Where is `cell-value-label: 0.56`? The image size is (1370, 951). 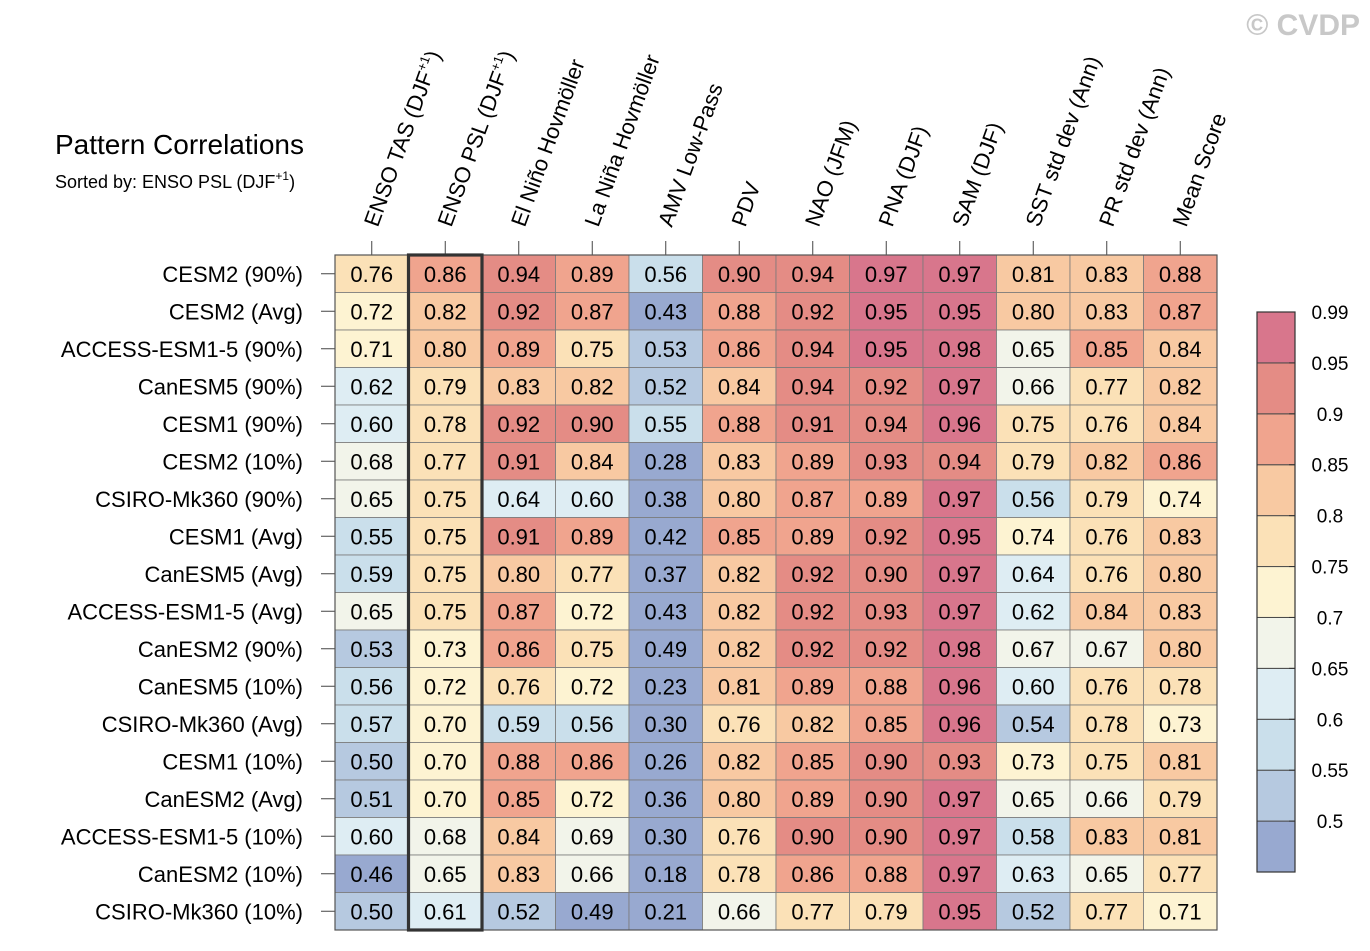 cell-value-label: 0.56 is located at coordinates (665, 274).